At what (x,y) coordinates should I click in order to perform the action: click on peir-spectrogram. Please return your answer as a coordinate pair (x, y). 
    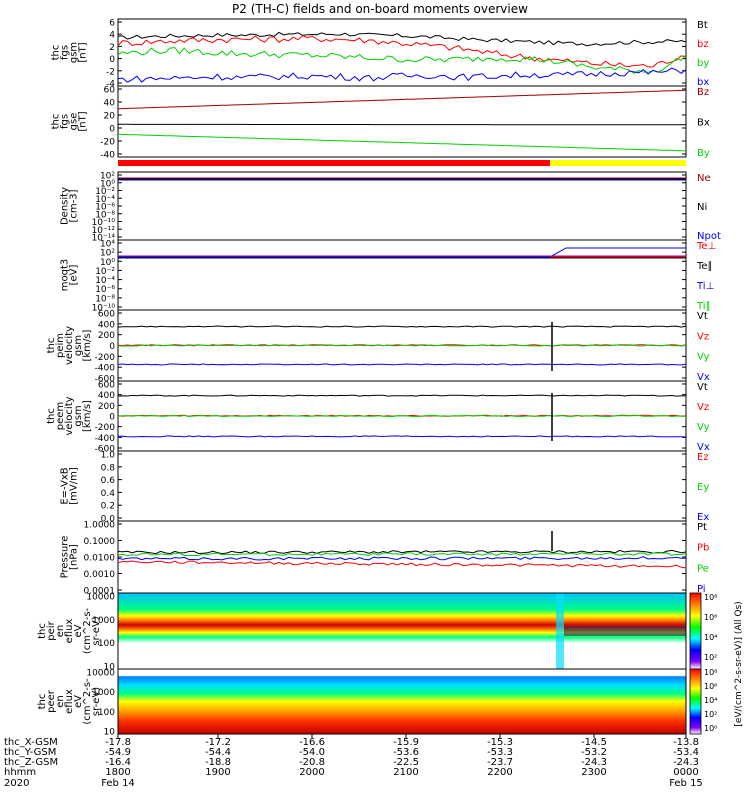
    Looking at the image, I should click on (402, 631).